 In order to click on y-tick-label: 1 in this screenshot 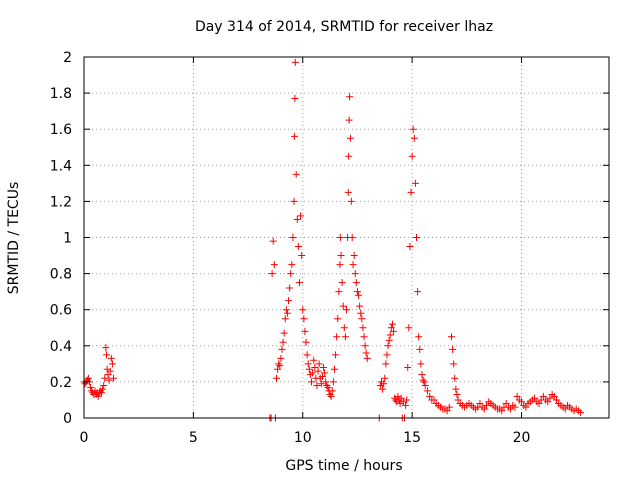, I will do `click(67, 239)`.